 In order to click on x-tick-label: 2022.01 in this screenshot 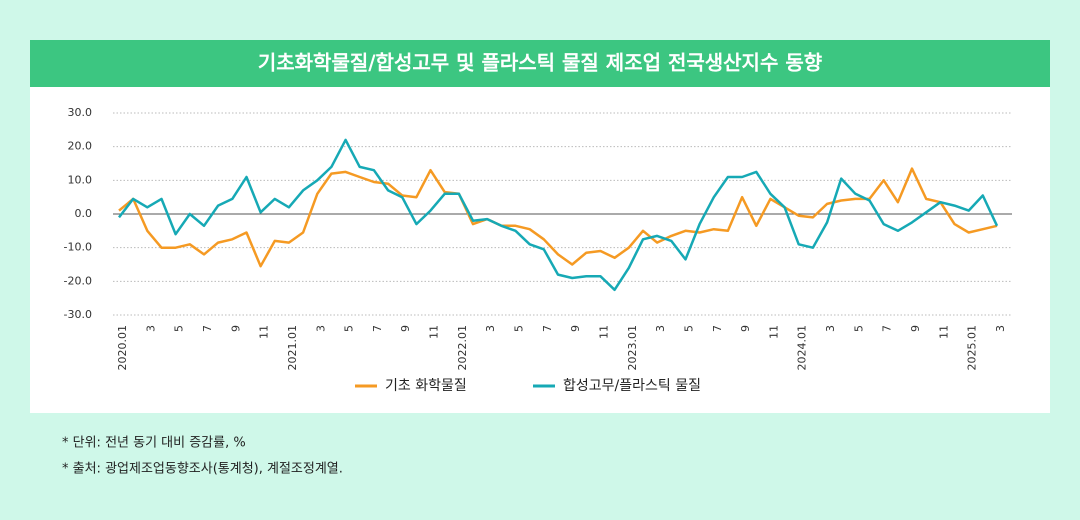, I will do `click(462, 348)`.